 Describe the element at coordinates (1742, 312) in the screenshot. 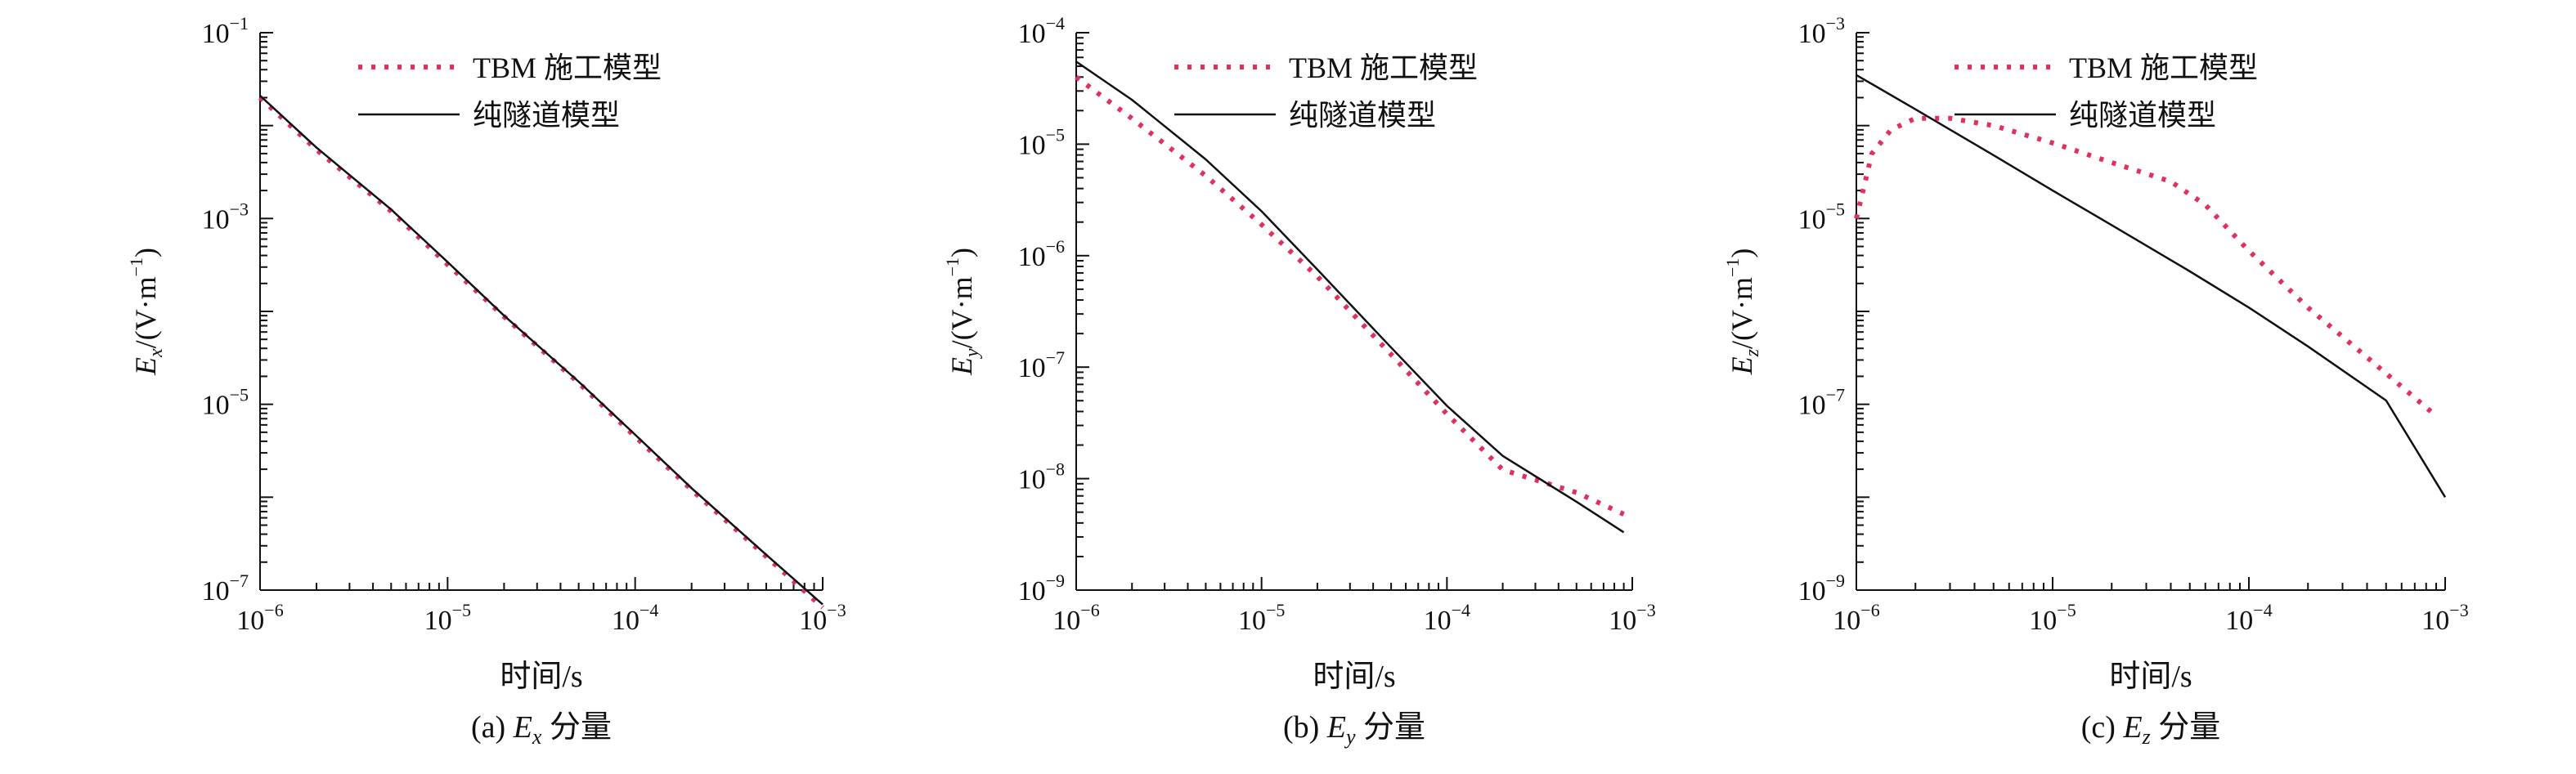

I see `y-axis-label: Ez/(V·m−1)` at that location.